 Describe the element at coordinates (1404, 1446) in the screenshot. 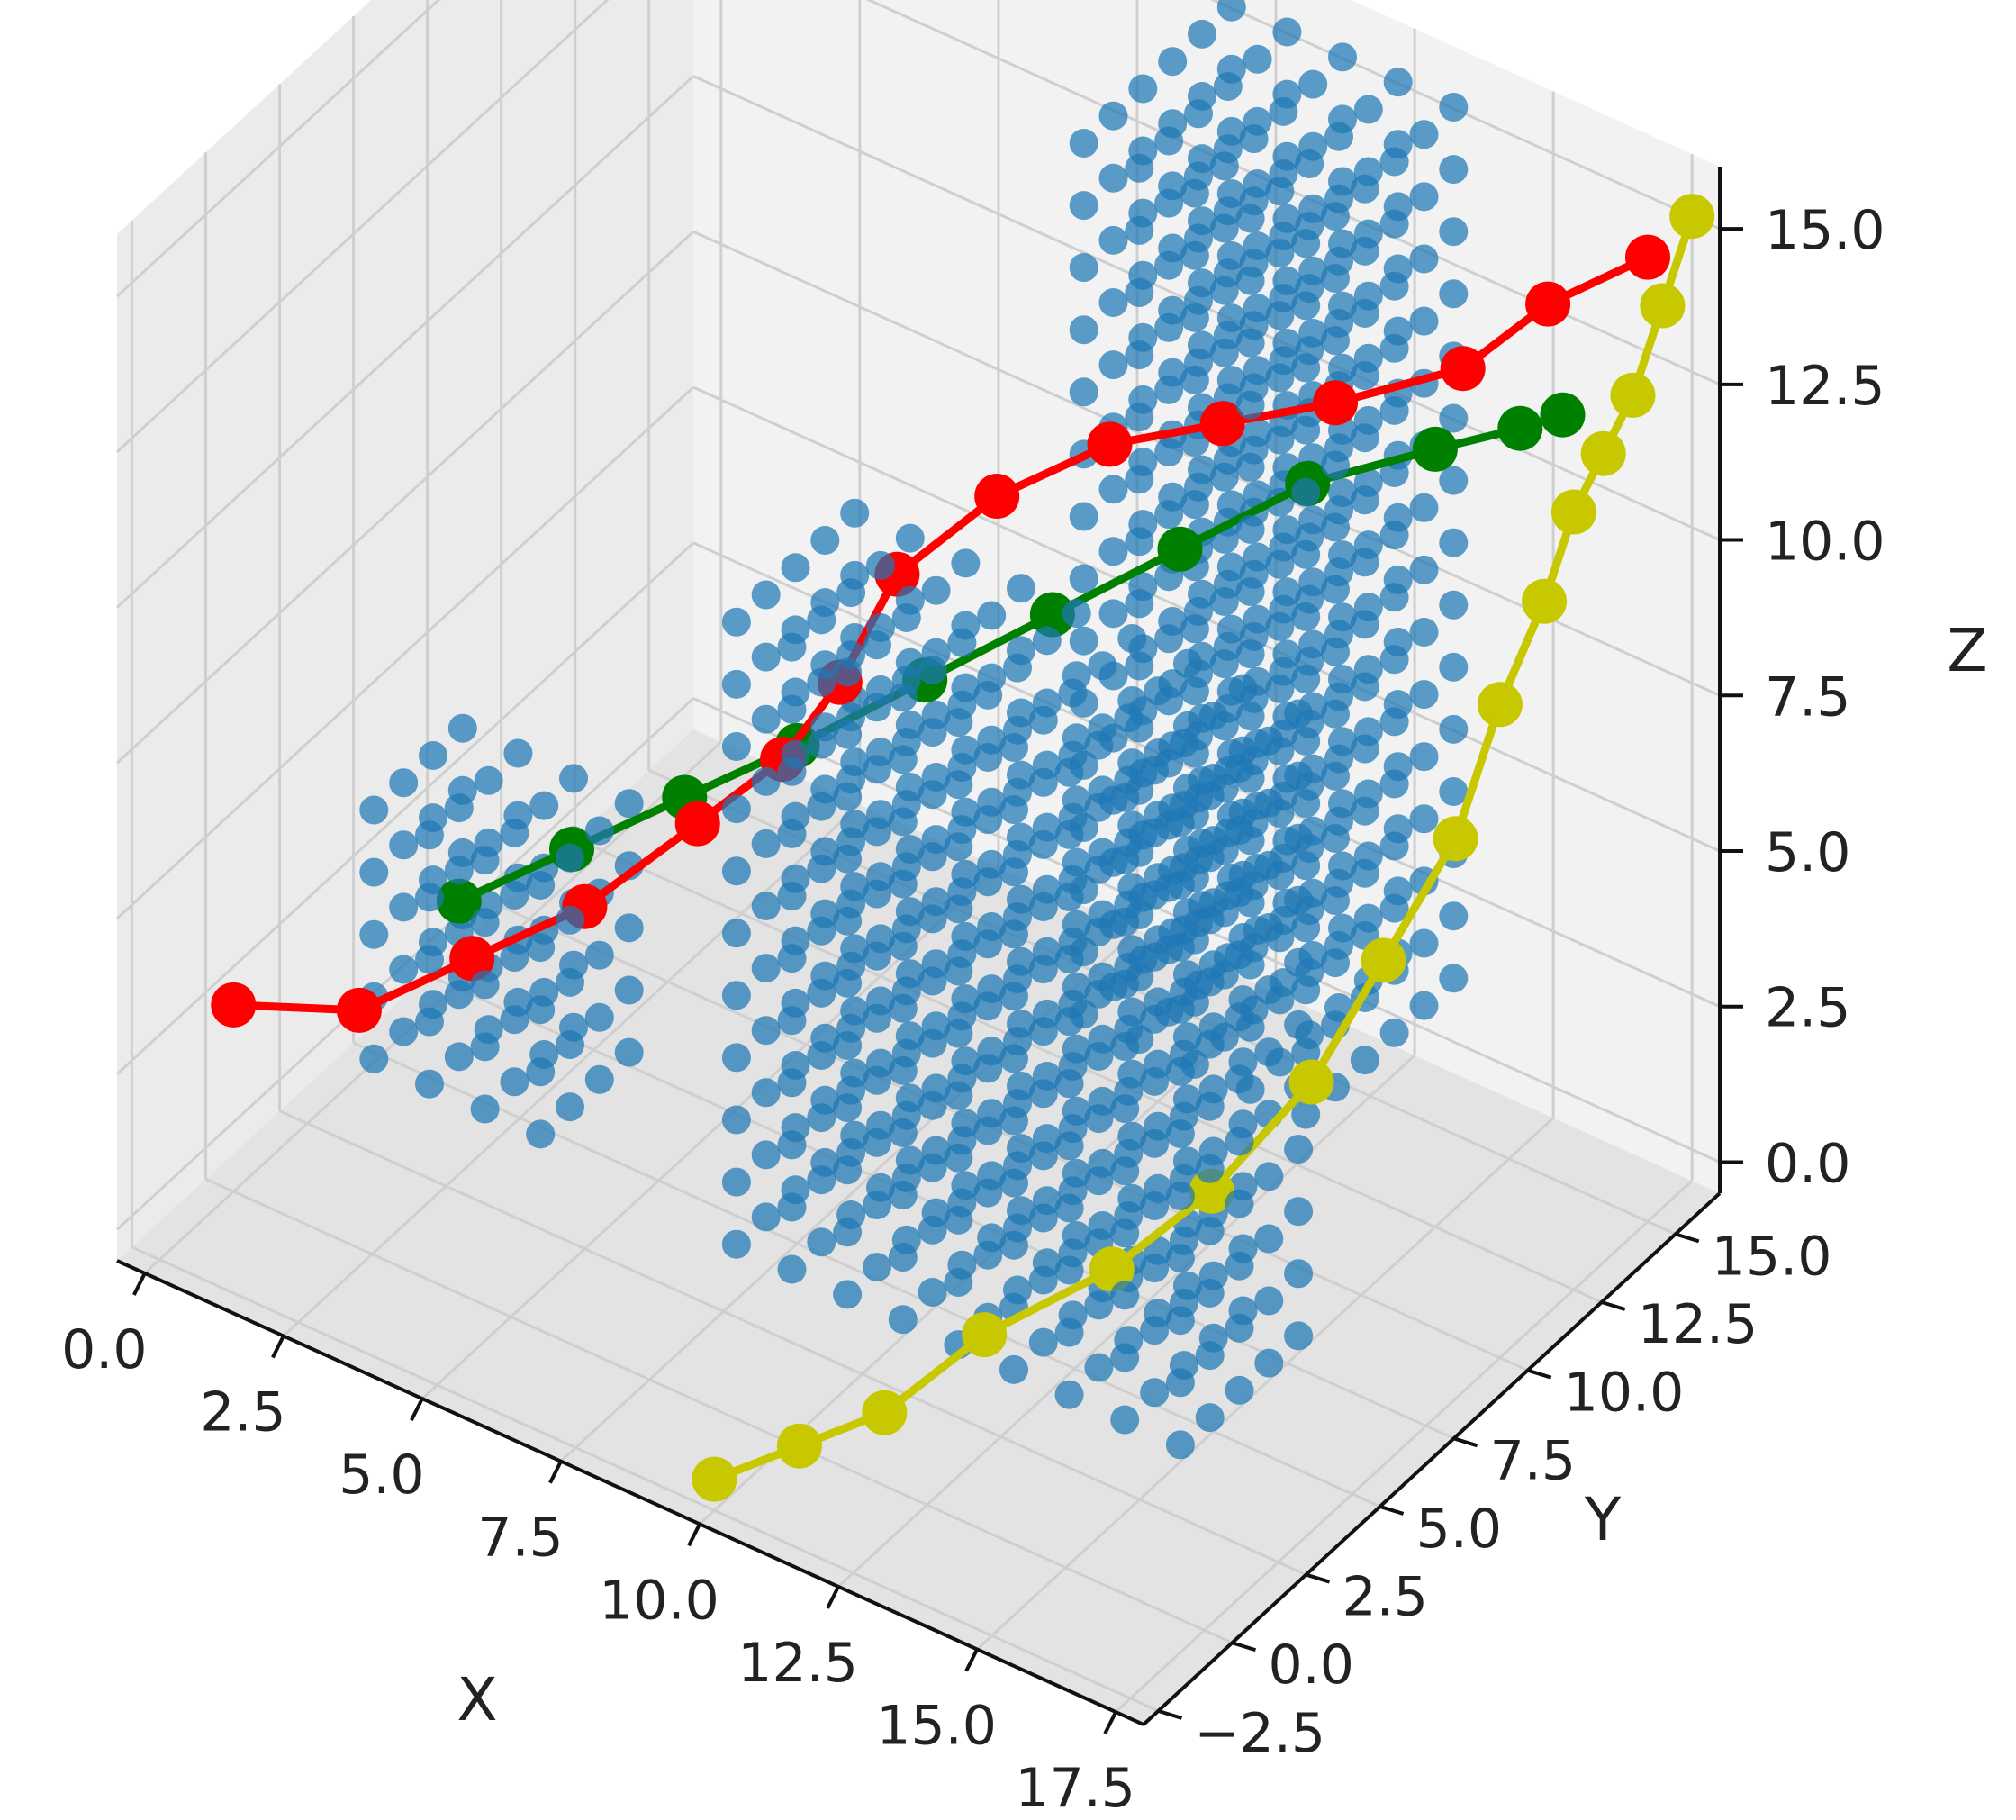

I see `x-grid-line` at that location.